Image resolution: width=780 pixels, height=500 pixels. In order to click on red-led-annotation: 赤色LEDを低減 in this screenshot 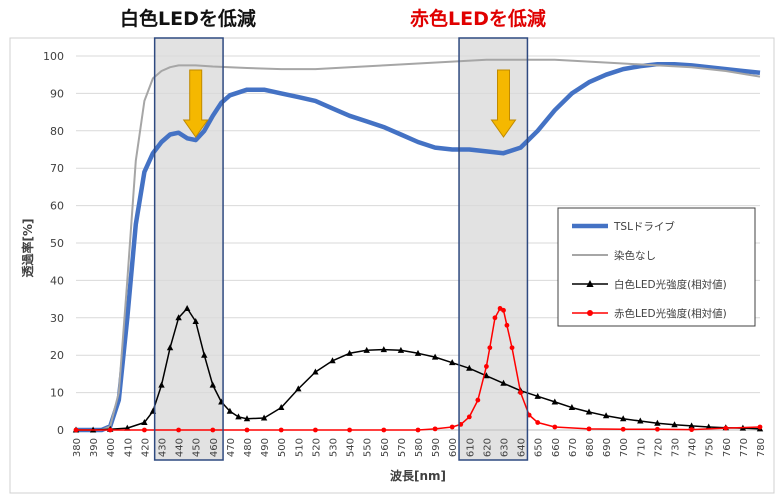, I will do `click(478, 19)`.